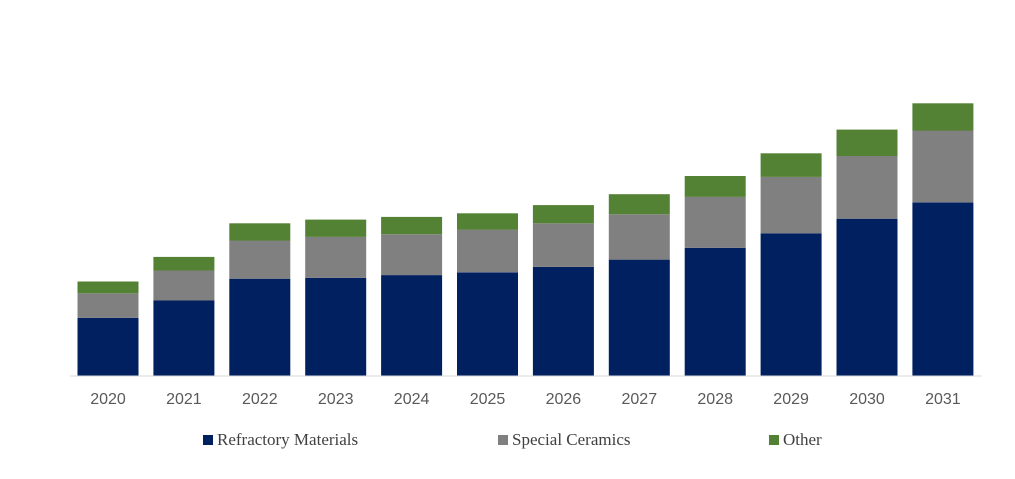  What do you see at coordinates (943, 117) in the screenshot?
I see `bar-other-2031` at bounding box center [943, 117].